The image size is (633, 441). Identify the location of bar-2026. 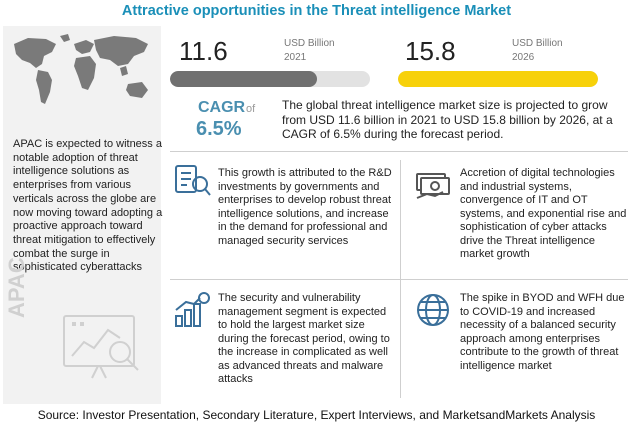
(498, 79).